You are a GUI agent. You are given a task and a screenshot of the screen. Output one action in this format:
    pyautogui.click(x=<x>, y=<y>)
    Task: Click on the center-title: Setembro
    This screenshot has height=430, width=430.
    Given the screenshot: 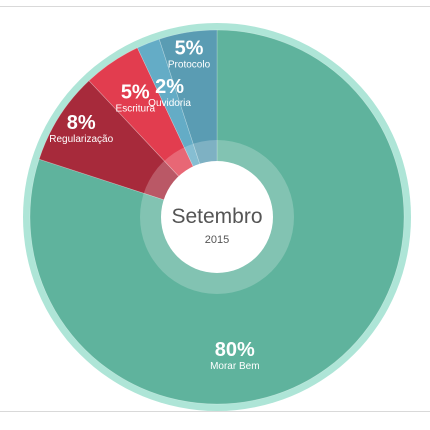 What is the action you would take?
    pyautogui.click(x=216, y=216)
    